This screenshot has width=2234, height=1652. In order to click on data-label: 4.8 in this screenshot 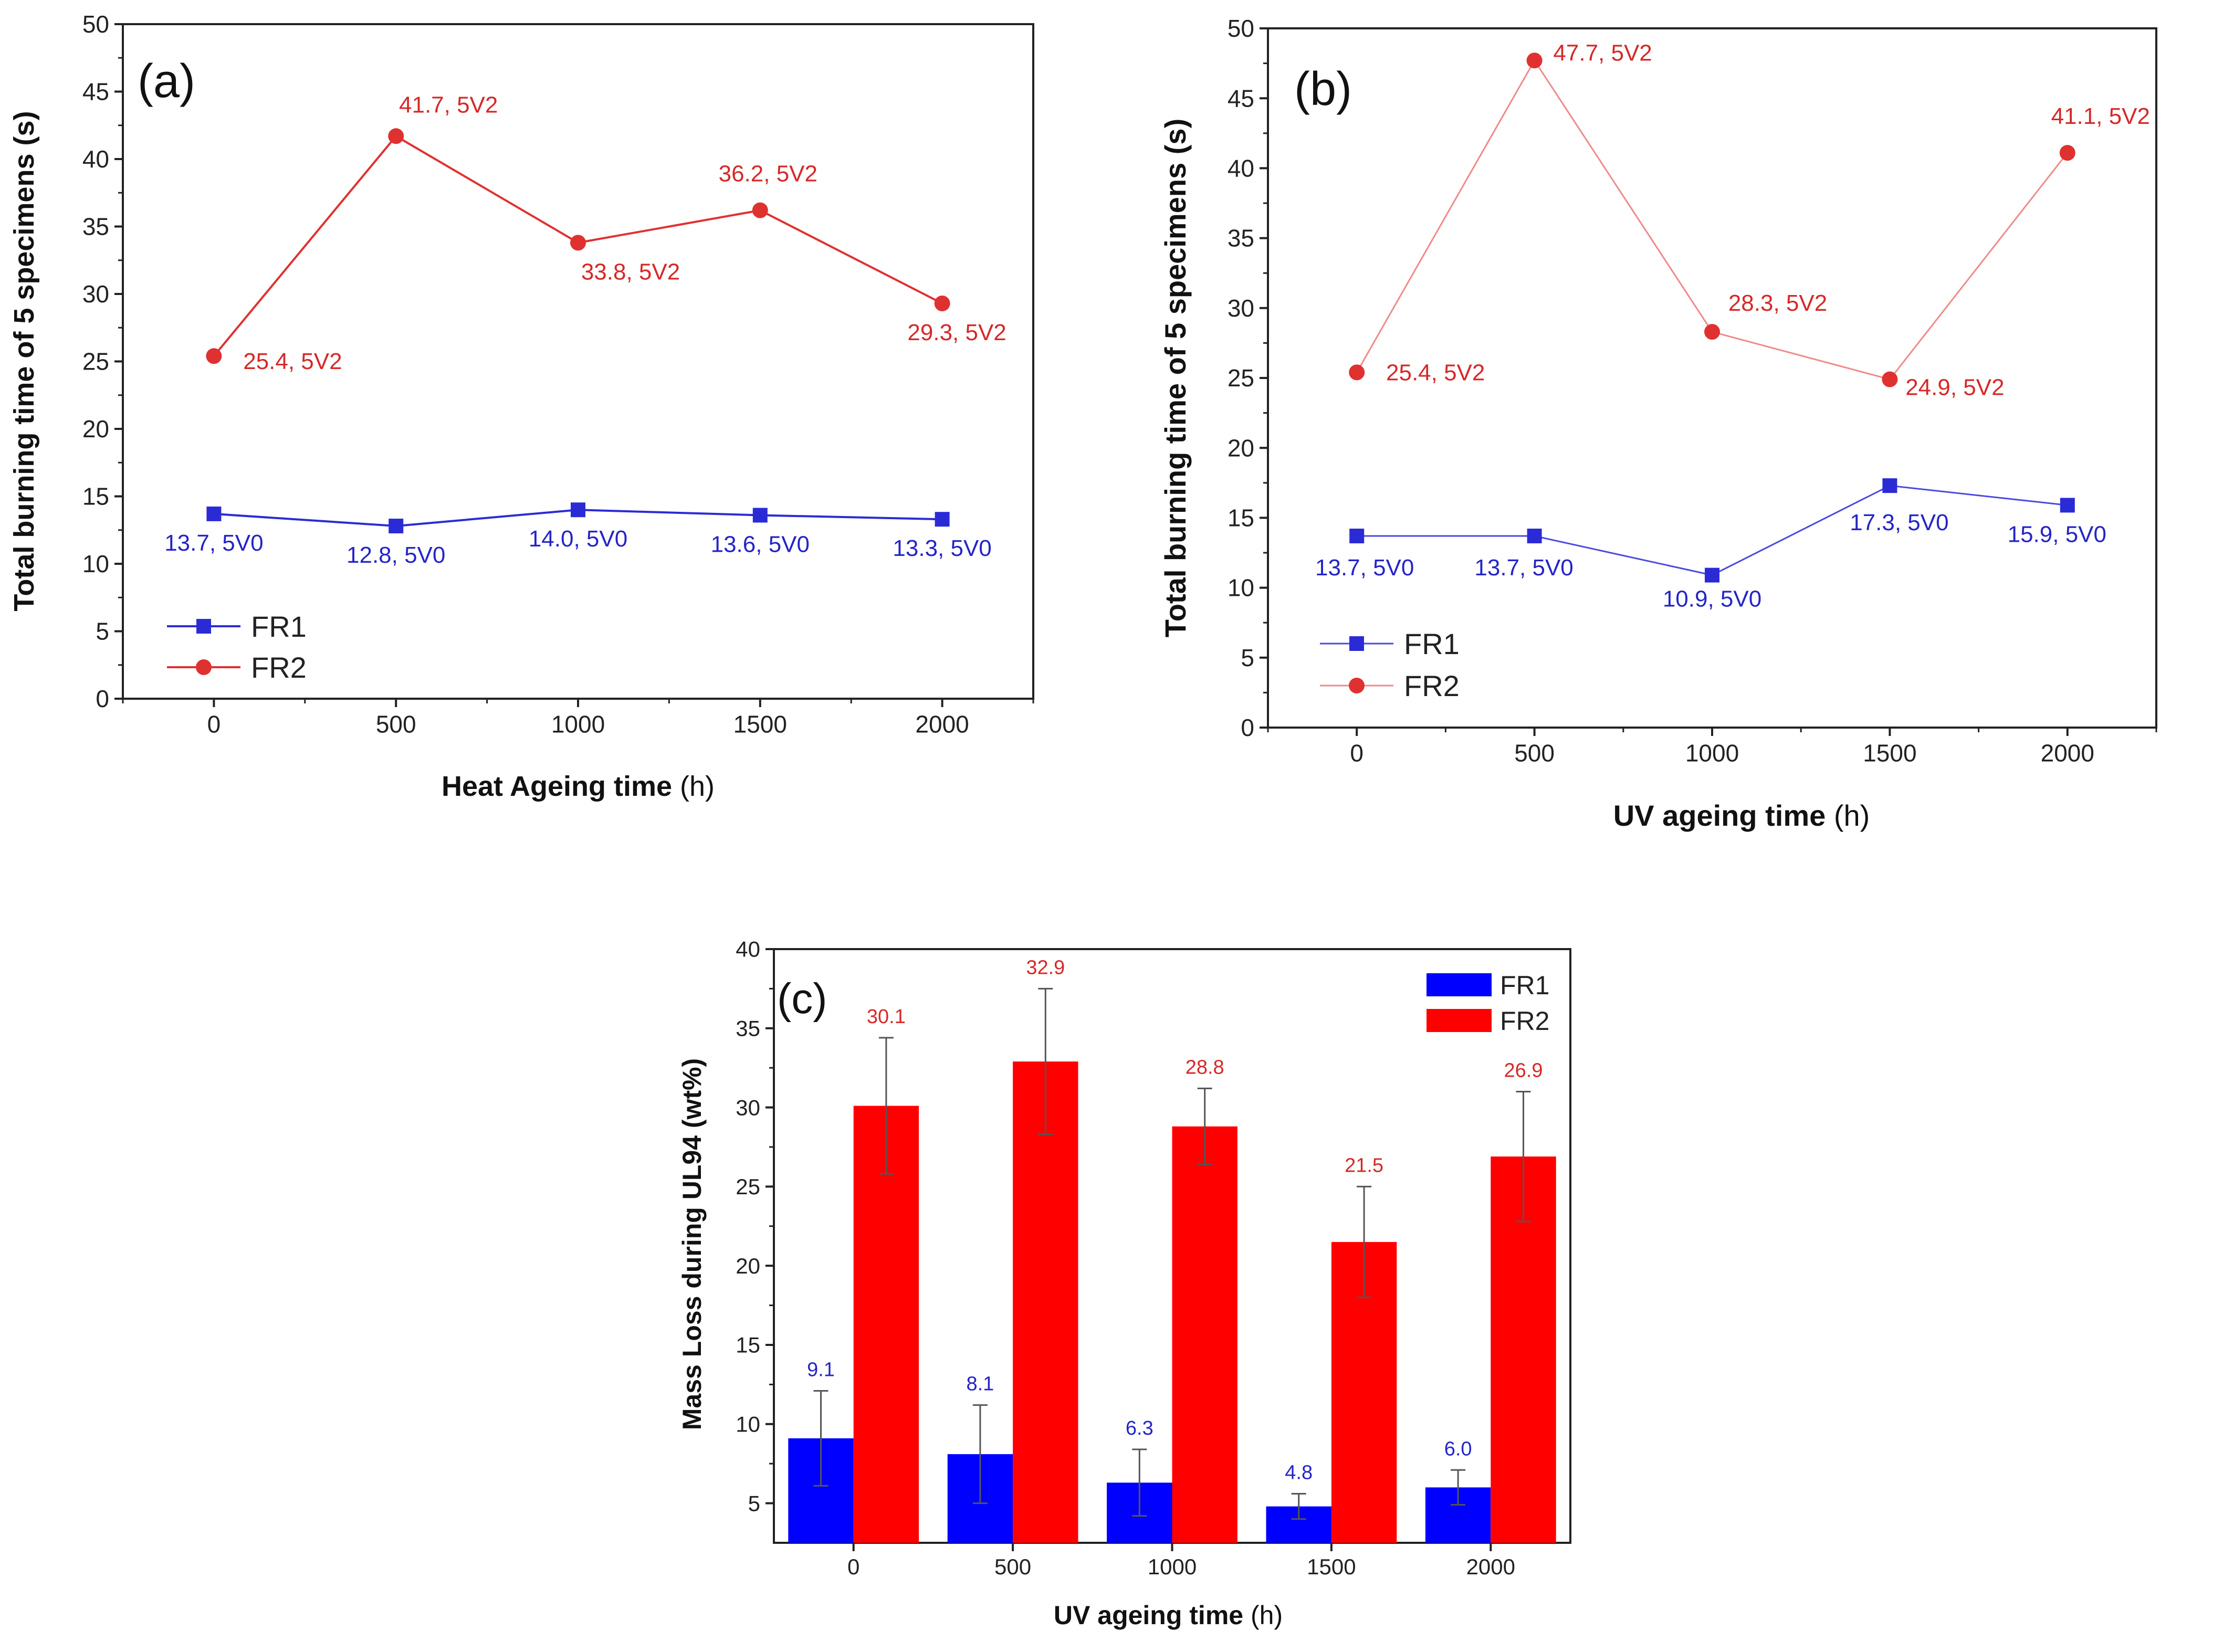, I will do `click(1299, 1473)`.